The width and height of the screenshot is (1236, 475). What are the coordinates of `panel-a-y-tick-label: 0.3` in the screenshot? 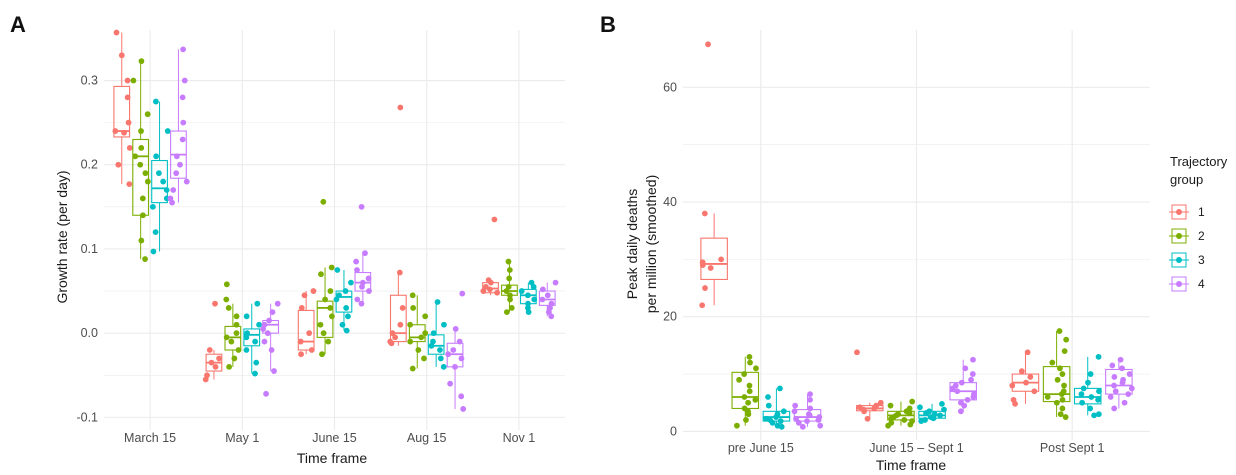 It's located at (89, 81).